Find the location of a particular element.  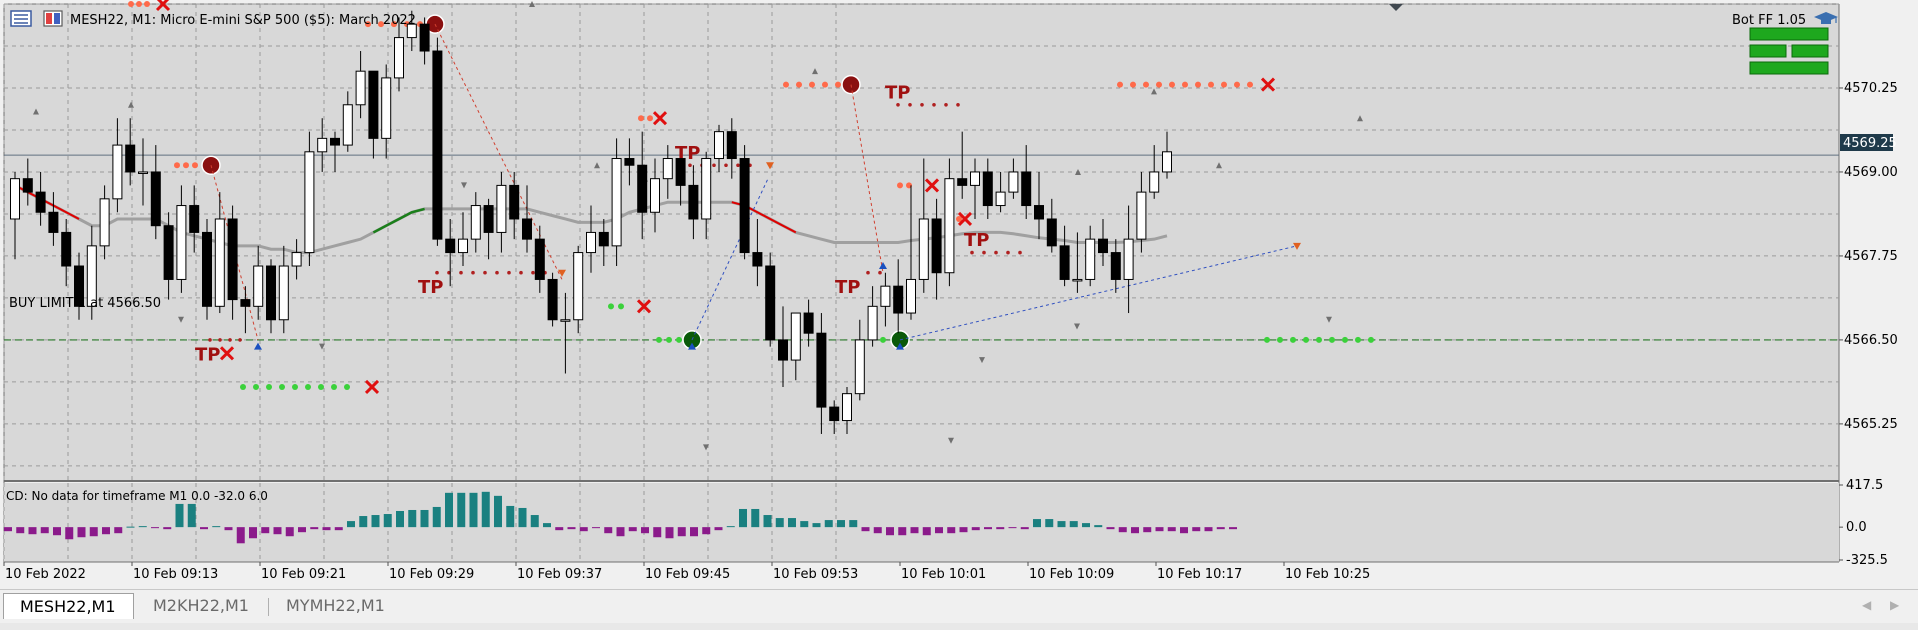

horizontal-scrollbar is located at coordinates (959, 626).